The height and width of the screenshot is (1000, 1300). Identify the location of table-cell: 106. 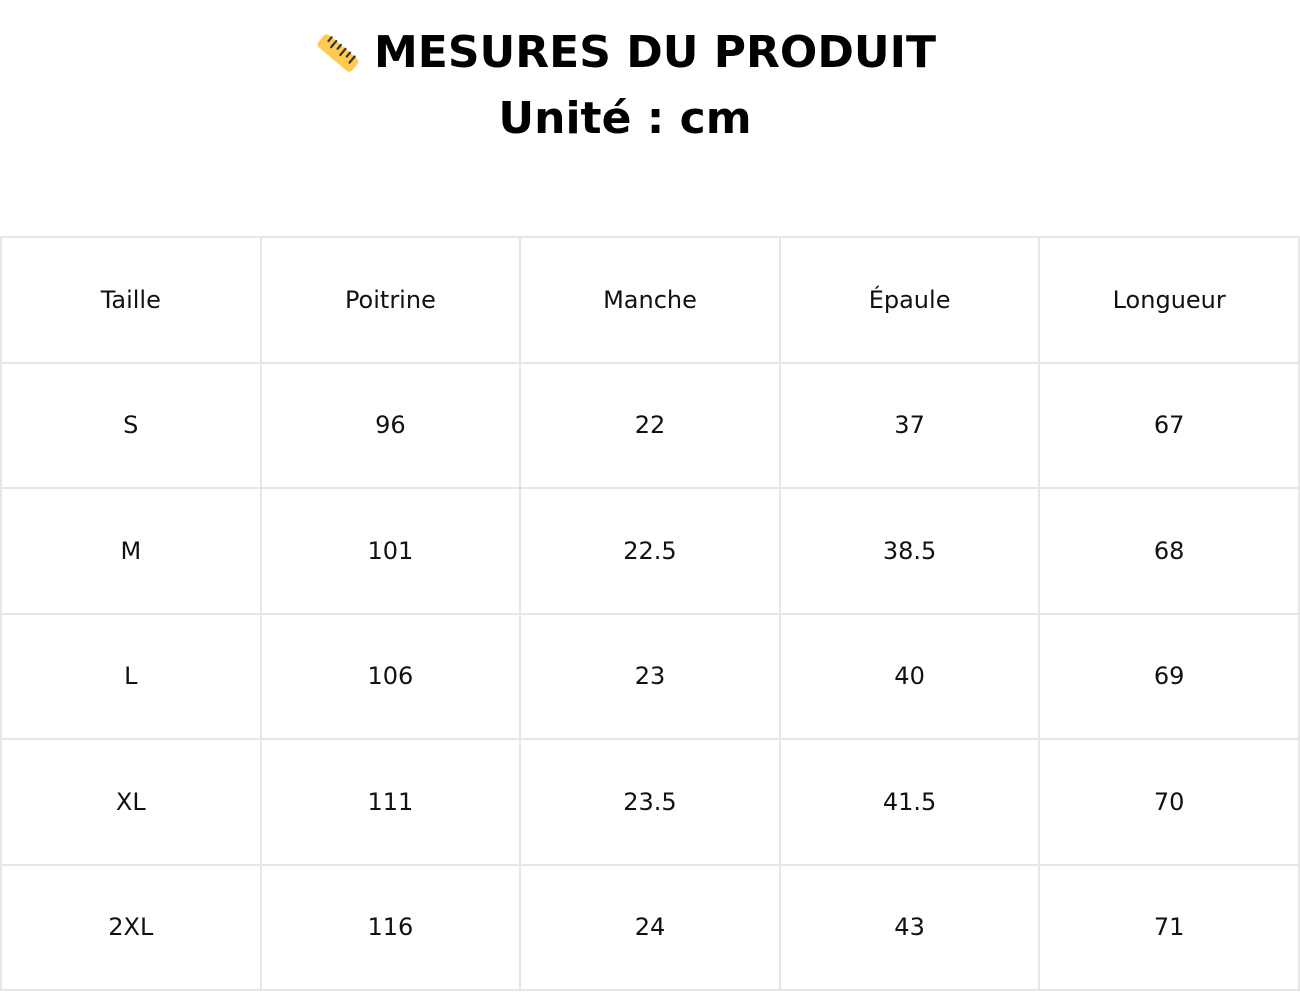
(390, 676).